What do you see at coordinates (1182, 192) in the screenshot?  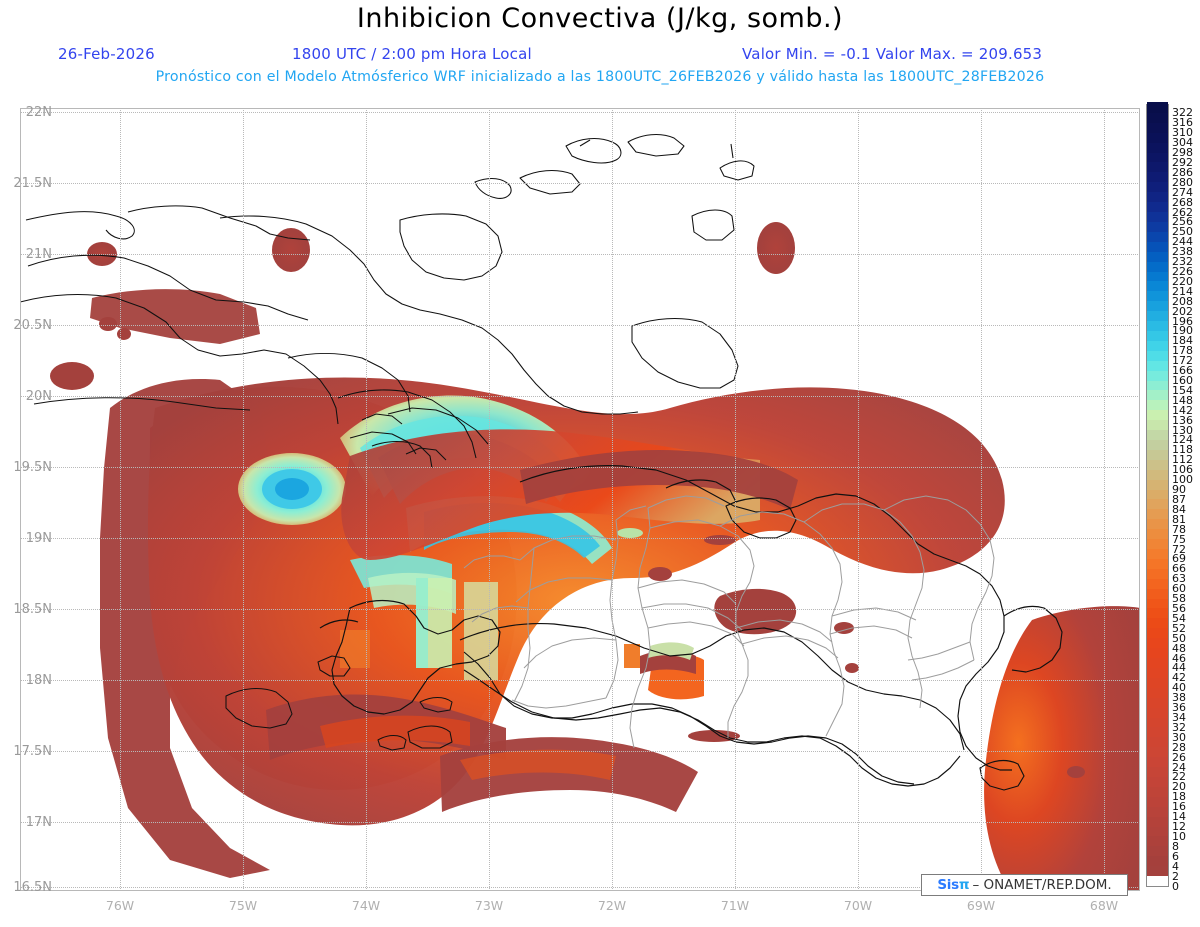 I see `colorbar-tick-label: 274` at bounding box center [1182, 192].